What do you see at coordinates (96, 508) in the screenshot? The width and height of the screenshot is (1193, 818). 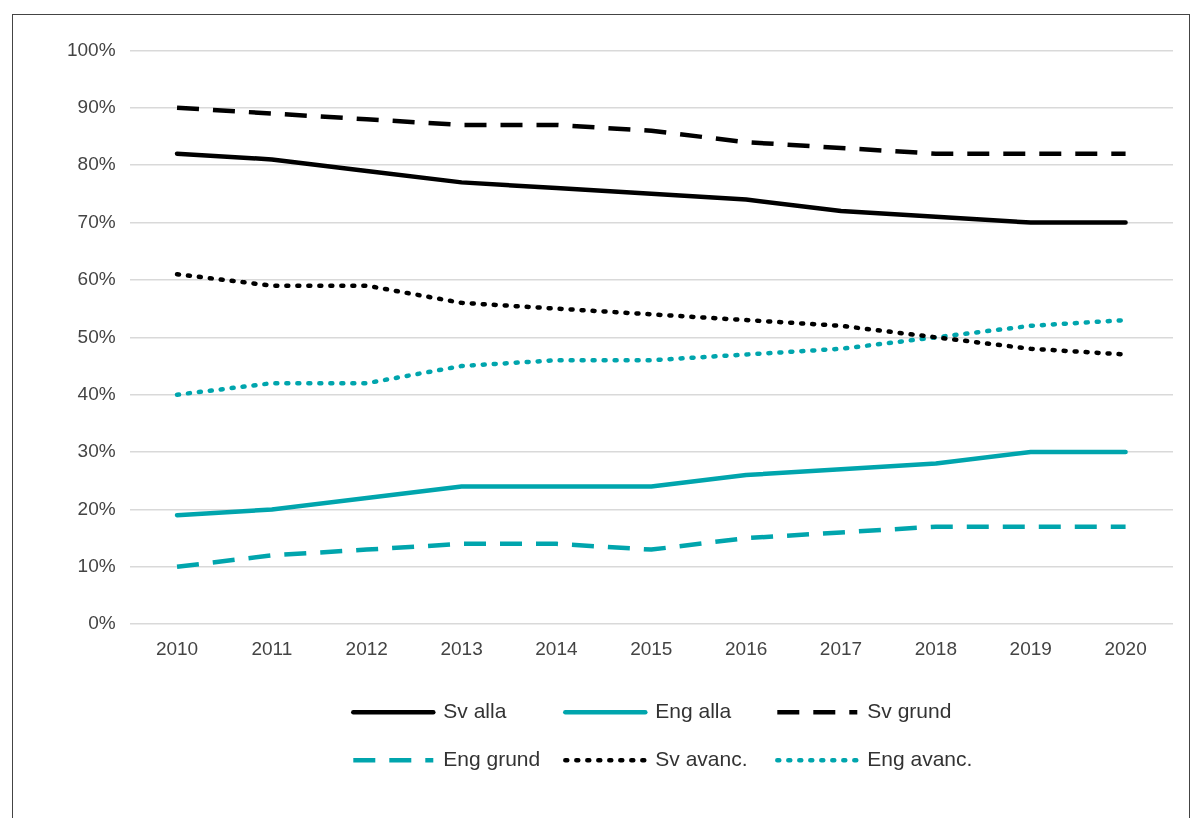 I see `y-tick-label: 20%` at bounding box center [96, 508].